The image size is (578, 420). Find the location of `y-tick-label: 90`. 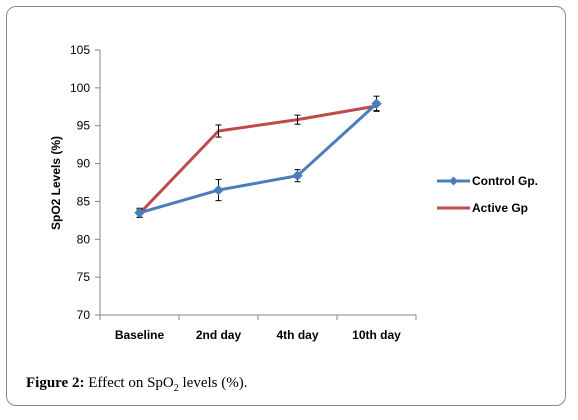

y-tick-label: 90 is located at coordinates (84, 164).